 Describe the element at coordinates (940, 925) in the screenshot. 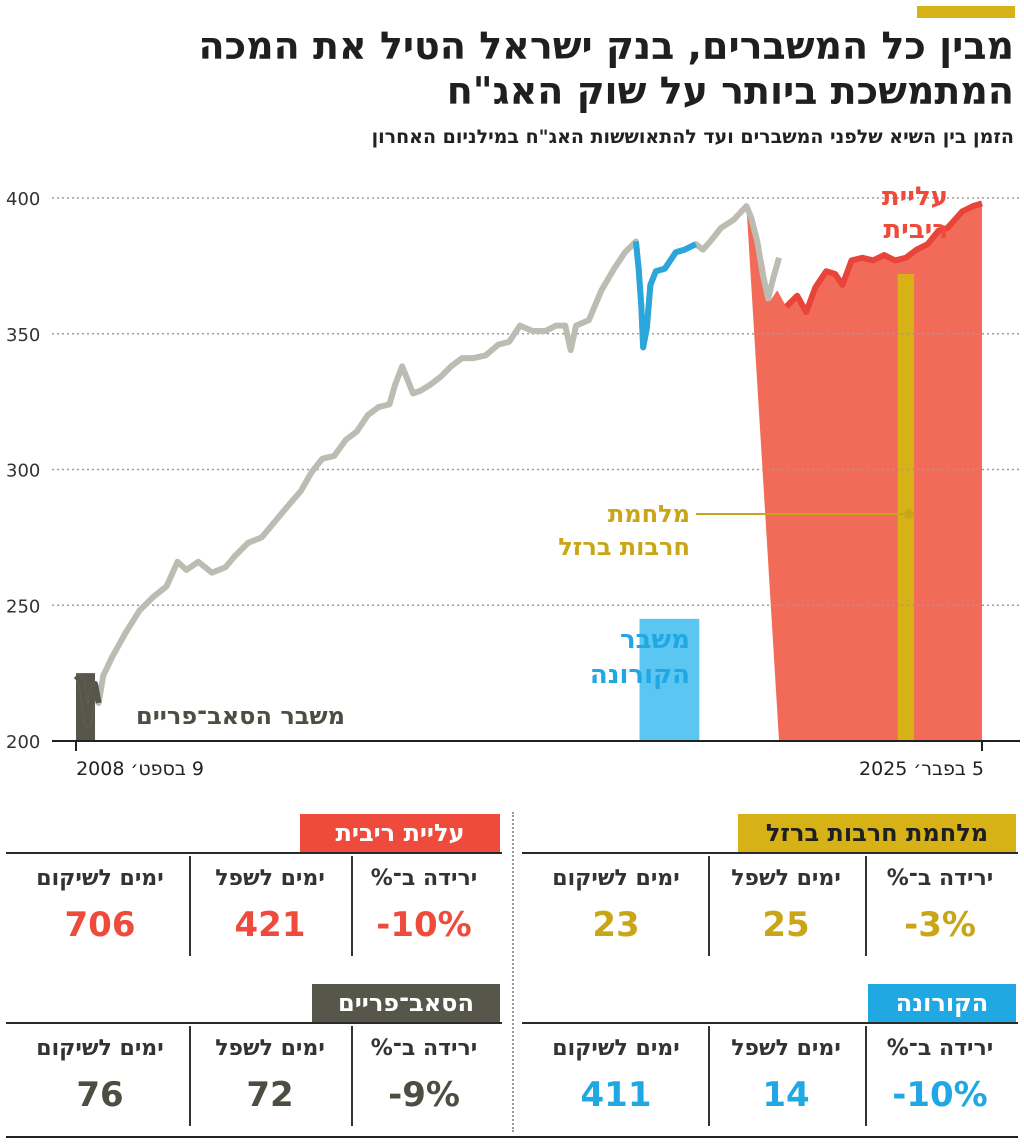

I see `iron-swords-drop-value: -3%` at that location.